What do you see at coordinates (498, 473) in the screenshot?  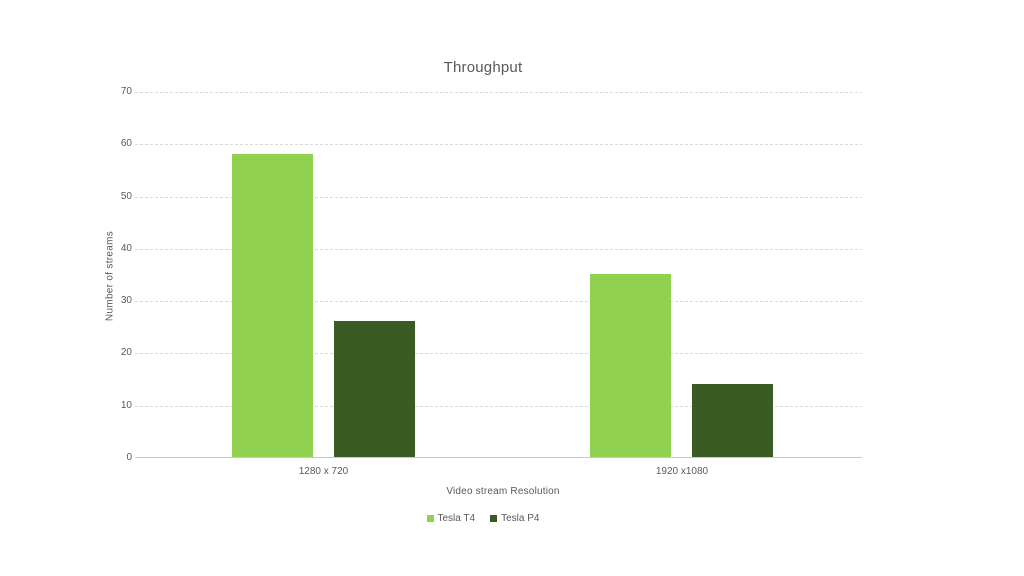 I see `x-category-labels: 1280 x 720 1920 x1080` at bounding box center [498, 473].